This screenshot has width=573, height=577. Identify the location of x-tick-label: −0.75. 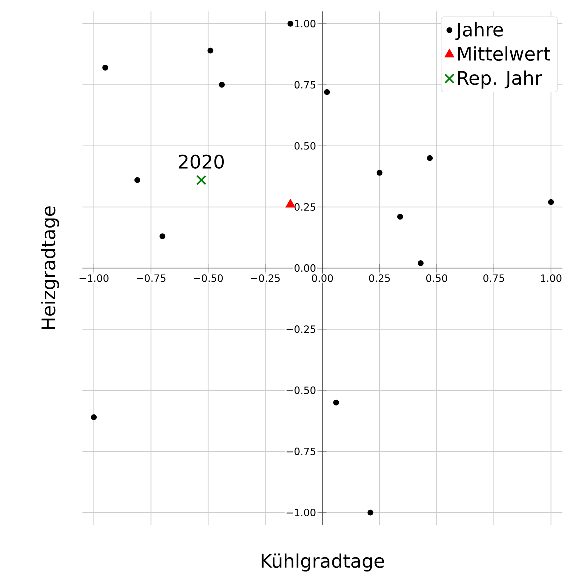
(151, 278).